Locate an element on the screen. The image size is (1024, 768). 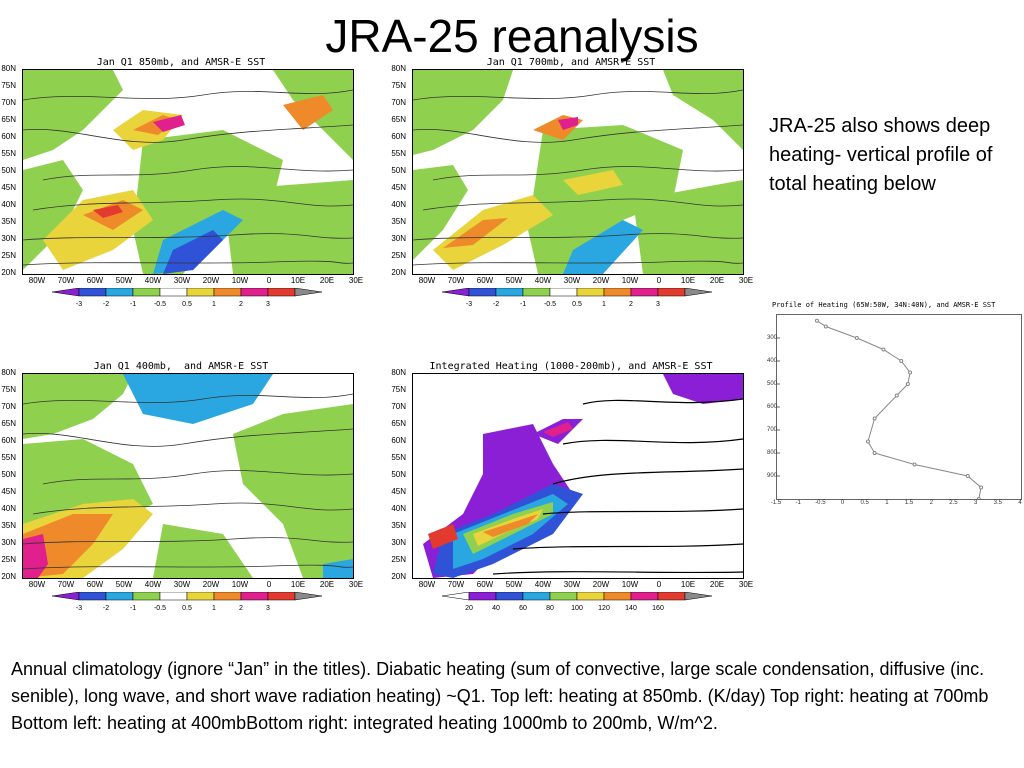
colorbar: -3 -2 -1 -0.5 0.5 1 2 3 is located at coordinates (577, 297).